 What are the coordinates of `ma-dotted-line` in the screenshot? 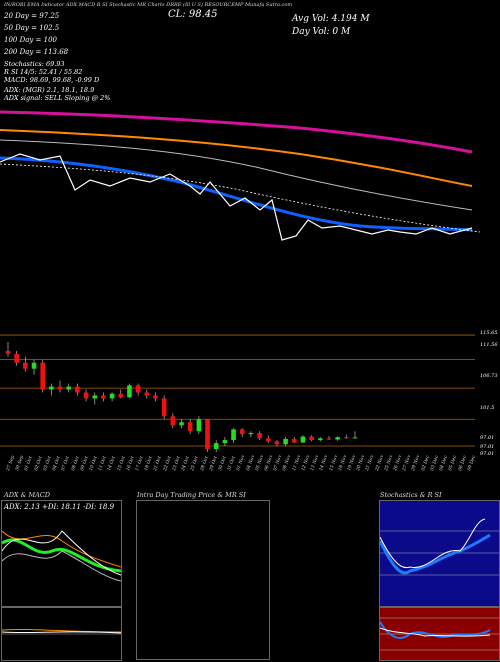 It's located at (240, 198).